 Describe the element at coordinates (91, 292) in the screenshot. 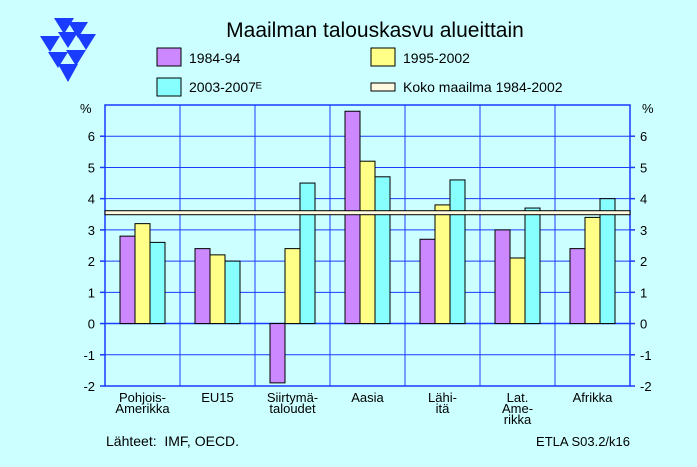

I see `y-tick-label-left: 1` at that location.